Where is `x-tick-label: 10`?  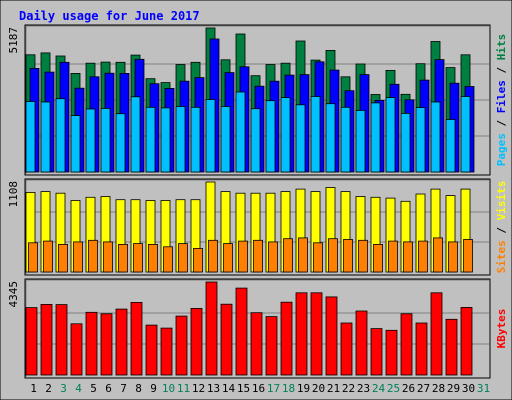
x-tick-label: 10 is located at coordinates (168, 388).